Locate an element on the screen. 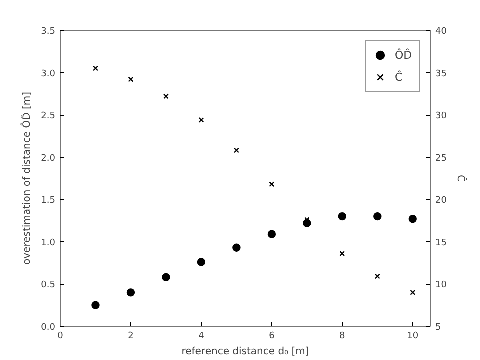  legend-label: Ĉ is located at coordinates (399, 77).